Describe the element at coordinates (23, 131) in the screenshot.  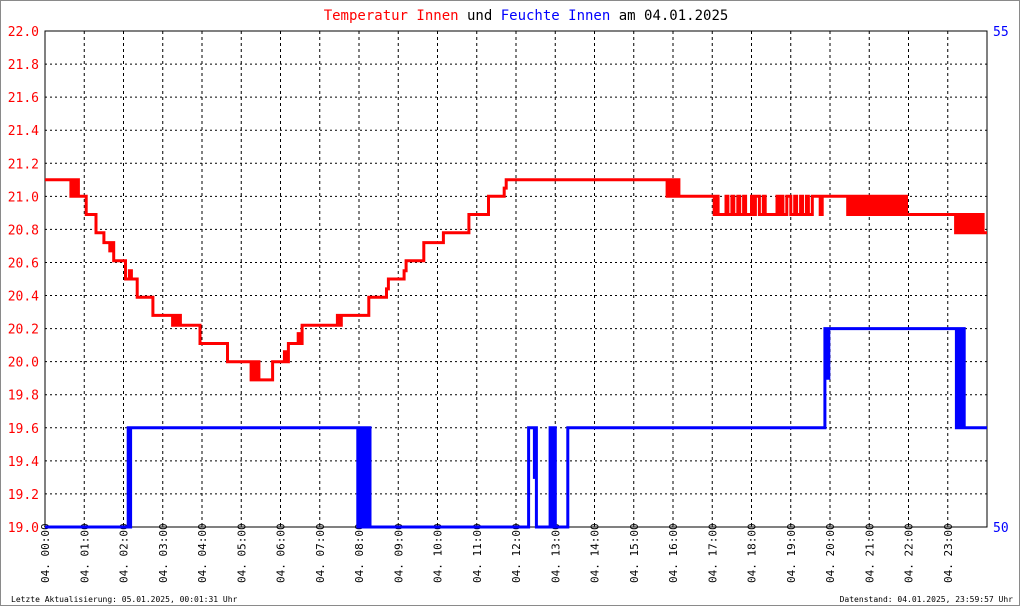
I see `y-left-tick-label: 21.4` at that location.